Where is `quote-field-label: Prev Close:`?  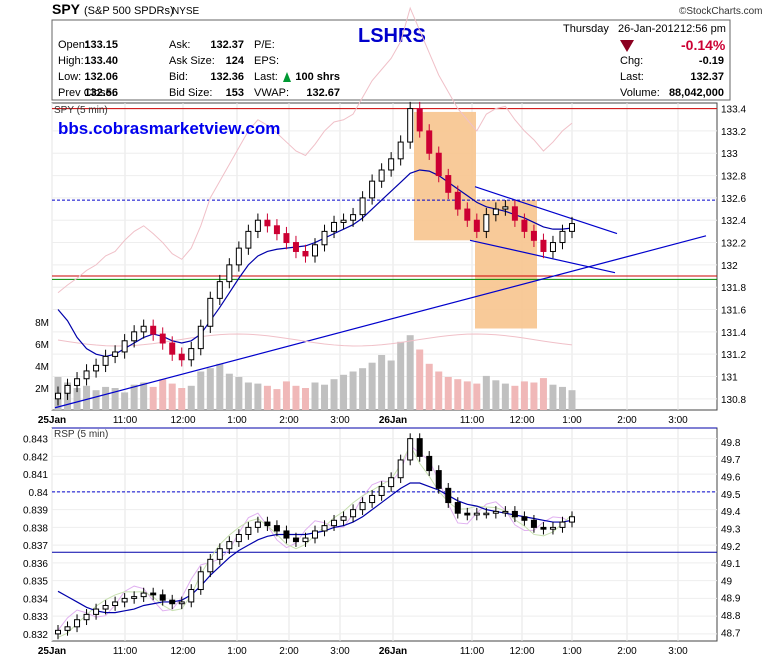
quote-field-label: Prev Close: is located at coordinates (86, 93).